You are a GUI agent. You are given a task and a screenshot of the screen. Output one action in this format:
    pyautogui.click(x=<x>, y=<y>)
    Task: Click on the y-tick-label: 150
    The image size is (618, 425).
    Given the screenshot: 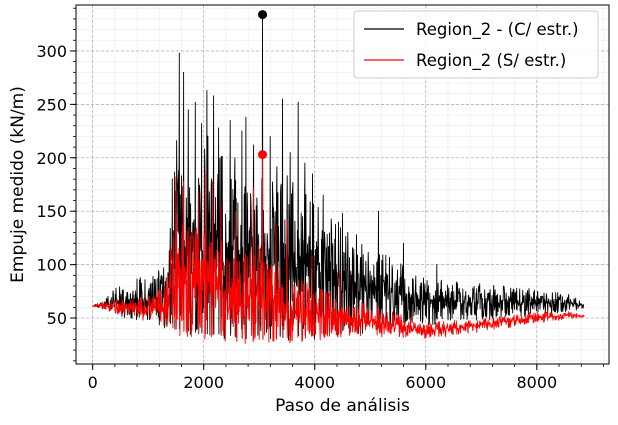 What is the action you would take?
    pyautogui.click(x=51, y=211)
    